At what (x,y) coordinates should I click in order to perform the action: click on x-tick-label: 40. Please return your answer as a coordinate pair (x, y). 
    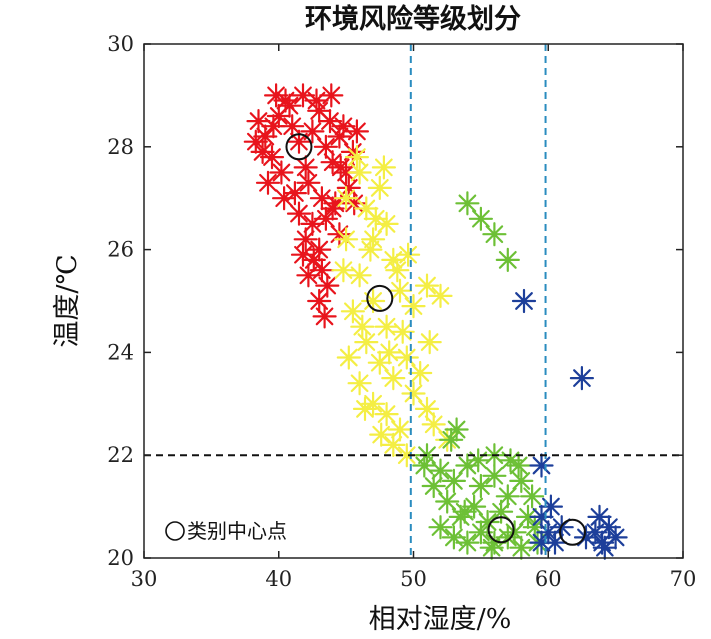
    Looking at the image, I should click on (278, 579).